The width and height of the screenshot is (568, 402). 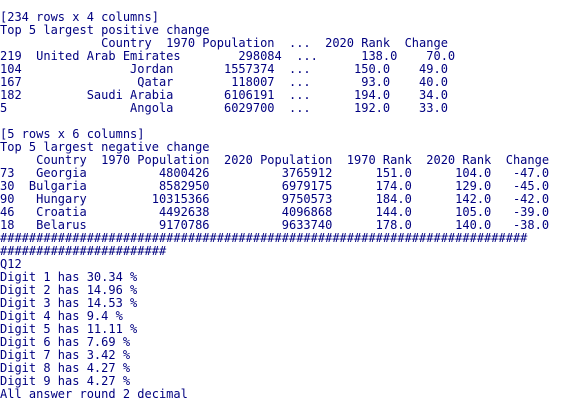 I want to click on console-line: 167 Qatar 118007 ... 93.0 40.0, so click(x=224, y=82).